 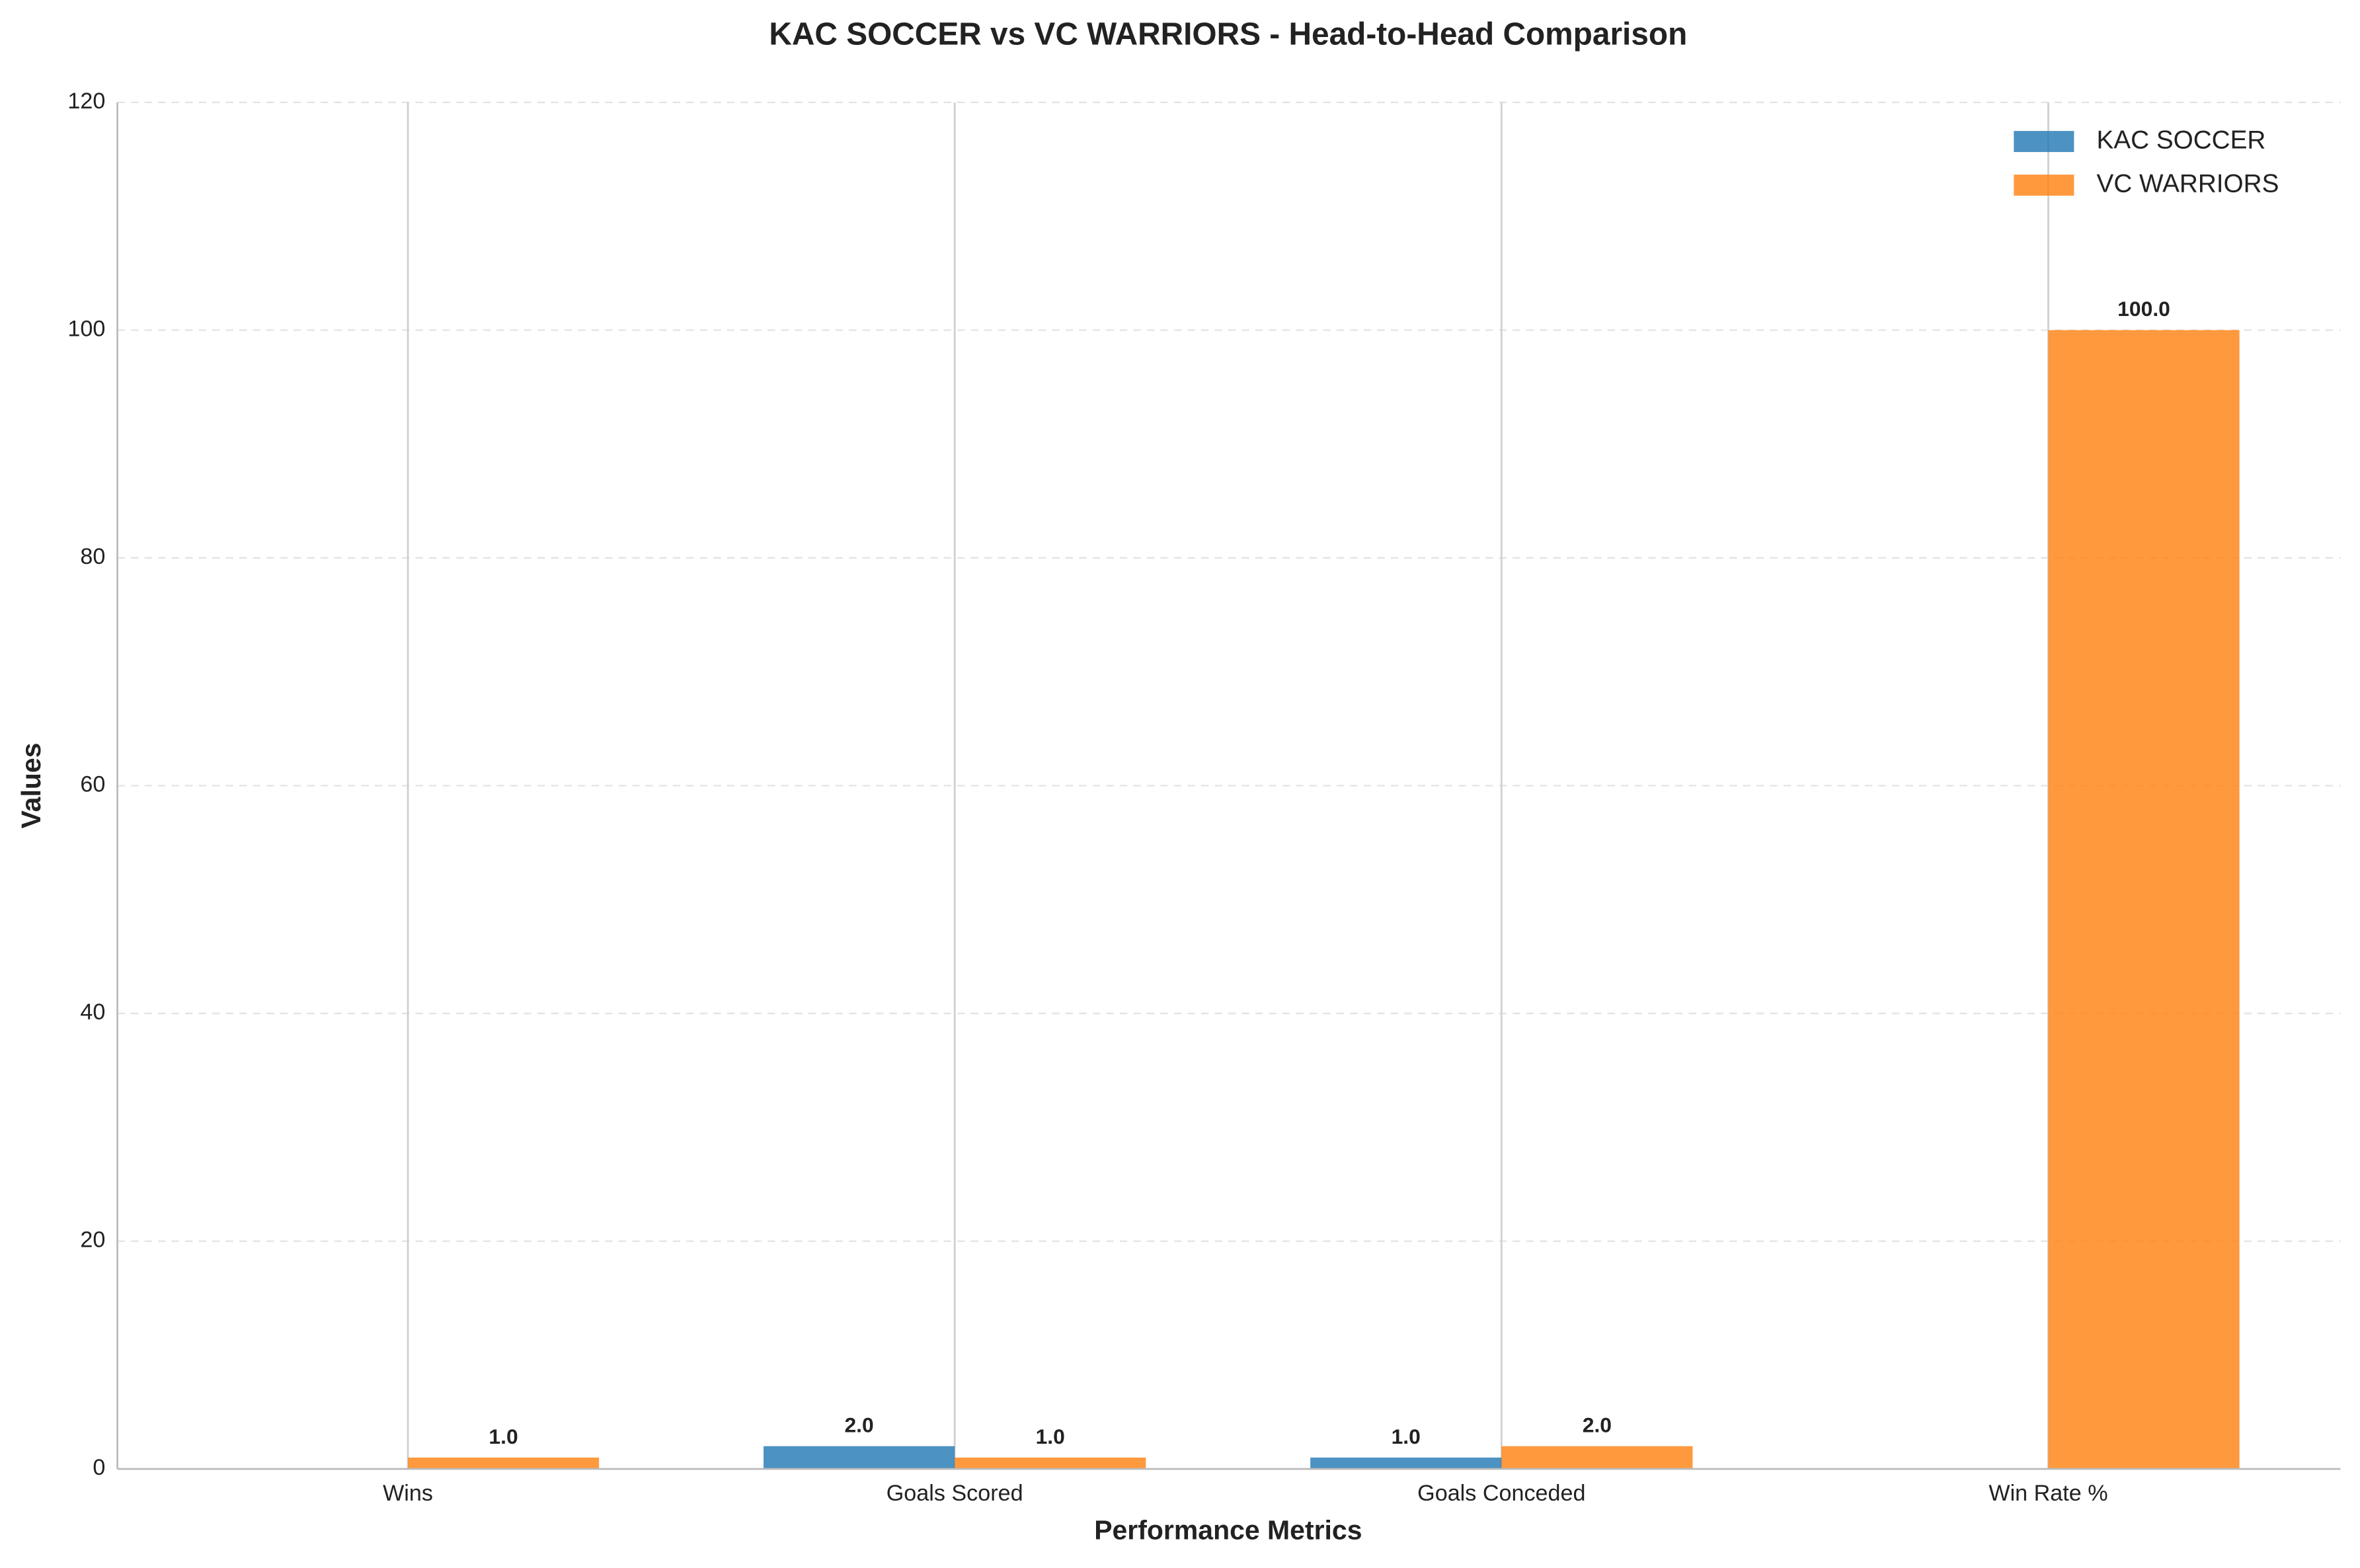 I want to click on x-axis-label: Performance Metrics, so click(x=1228, y=1530).